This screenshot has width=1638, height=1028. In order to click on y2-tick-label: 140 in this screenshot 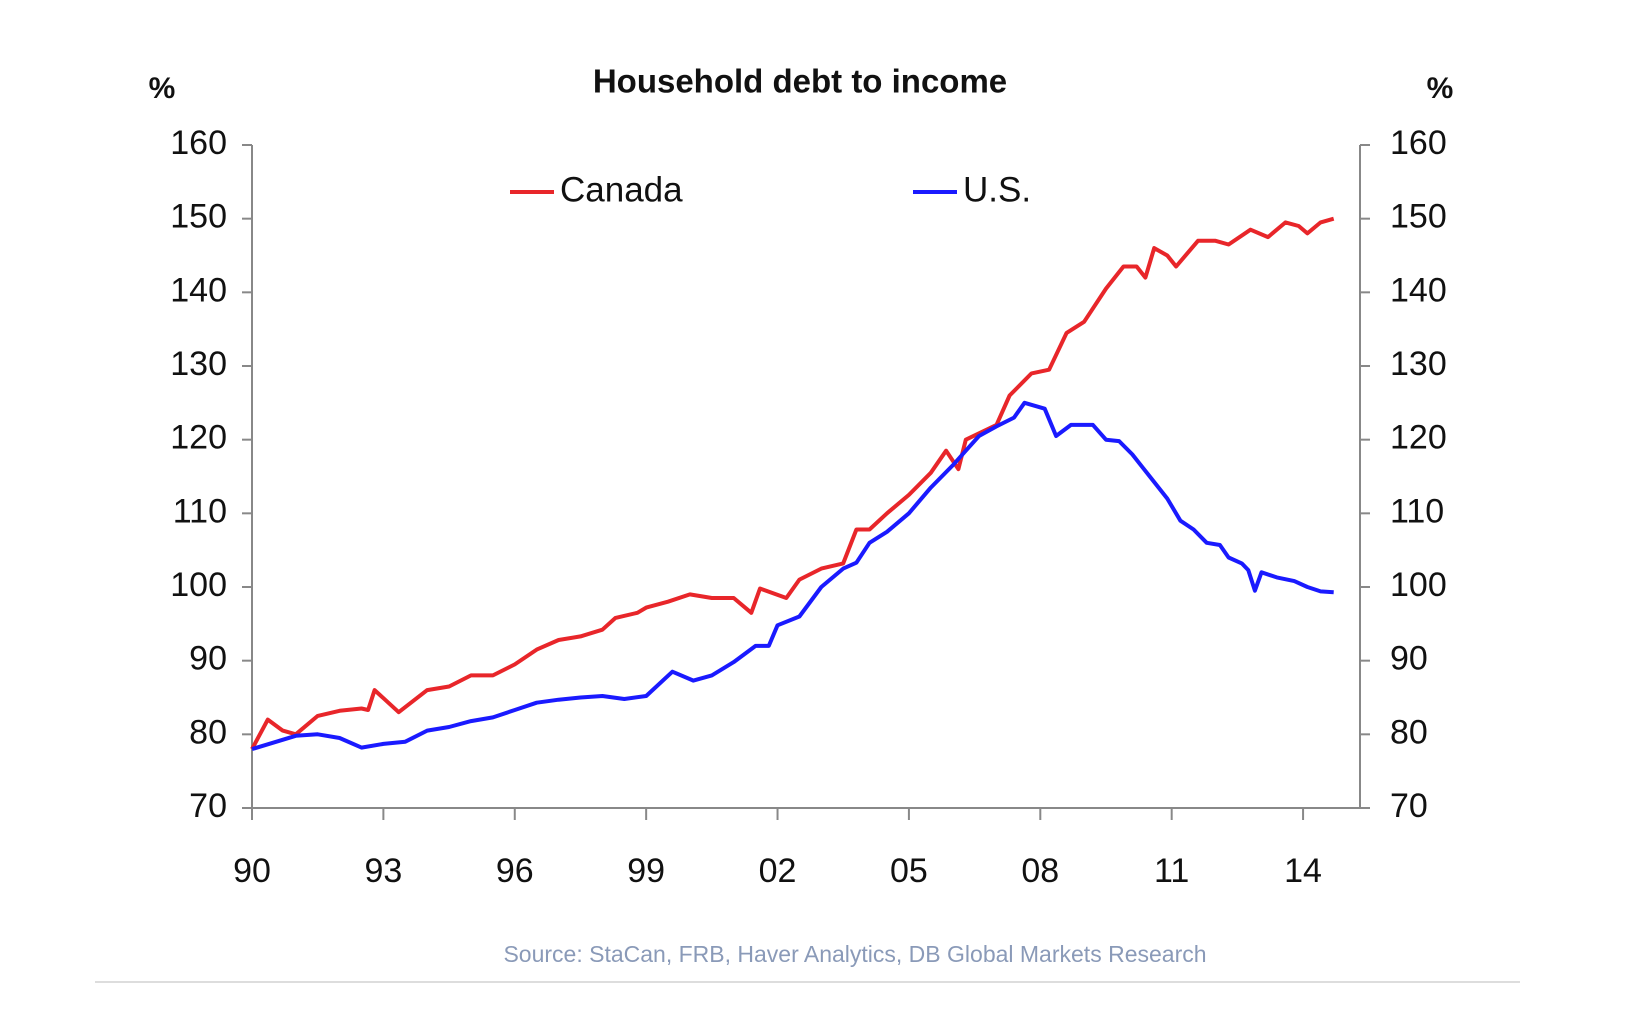, I will do `click(1418, 290)`.